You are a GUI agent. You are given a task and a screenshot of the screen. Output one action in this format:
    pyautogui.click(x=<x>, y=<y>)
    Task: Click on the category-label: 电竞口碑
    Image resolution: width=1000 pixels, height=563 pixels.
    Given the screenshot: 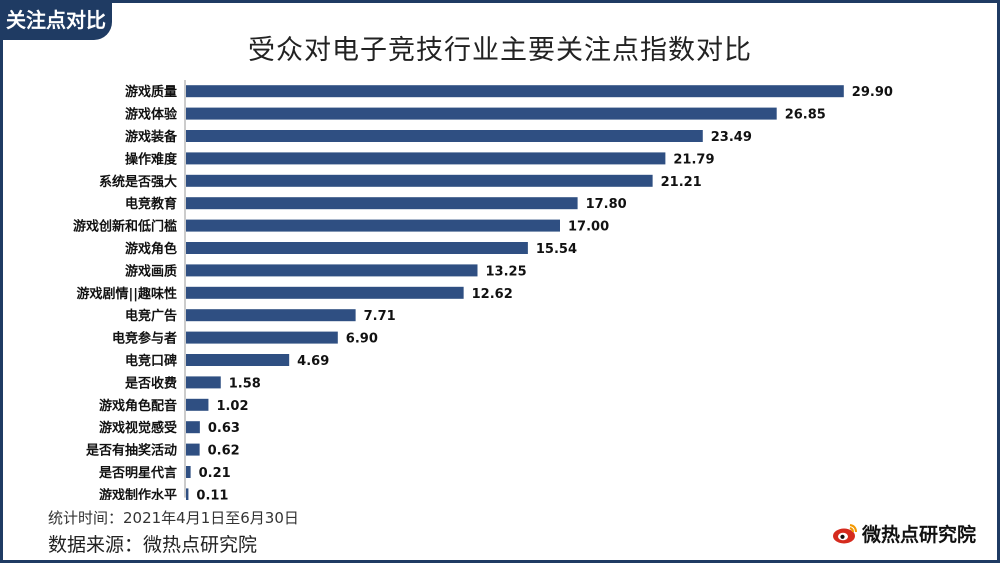 What is the action you would take?
    pyautogui.click(x=151, y=361)
    